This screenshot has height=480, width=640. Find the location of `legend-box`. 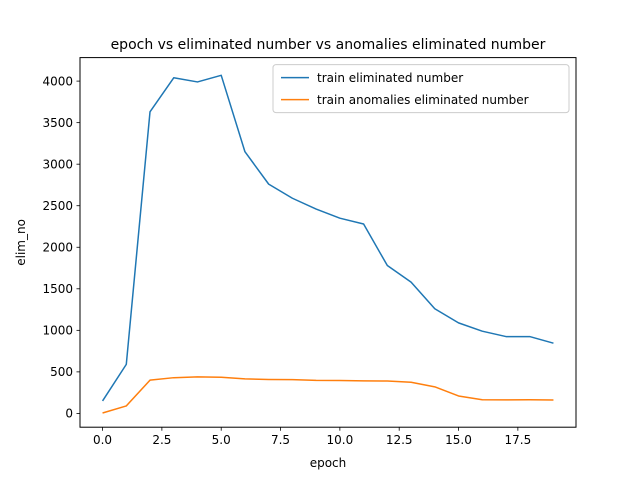

legend-box is located at coordinates (421, 89).